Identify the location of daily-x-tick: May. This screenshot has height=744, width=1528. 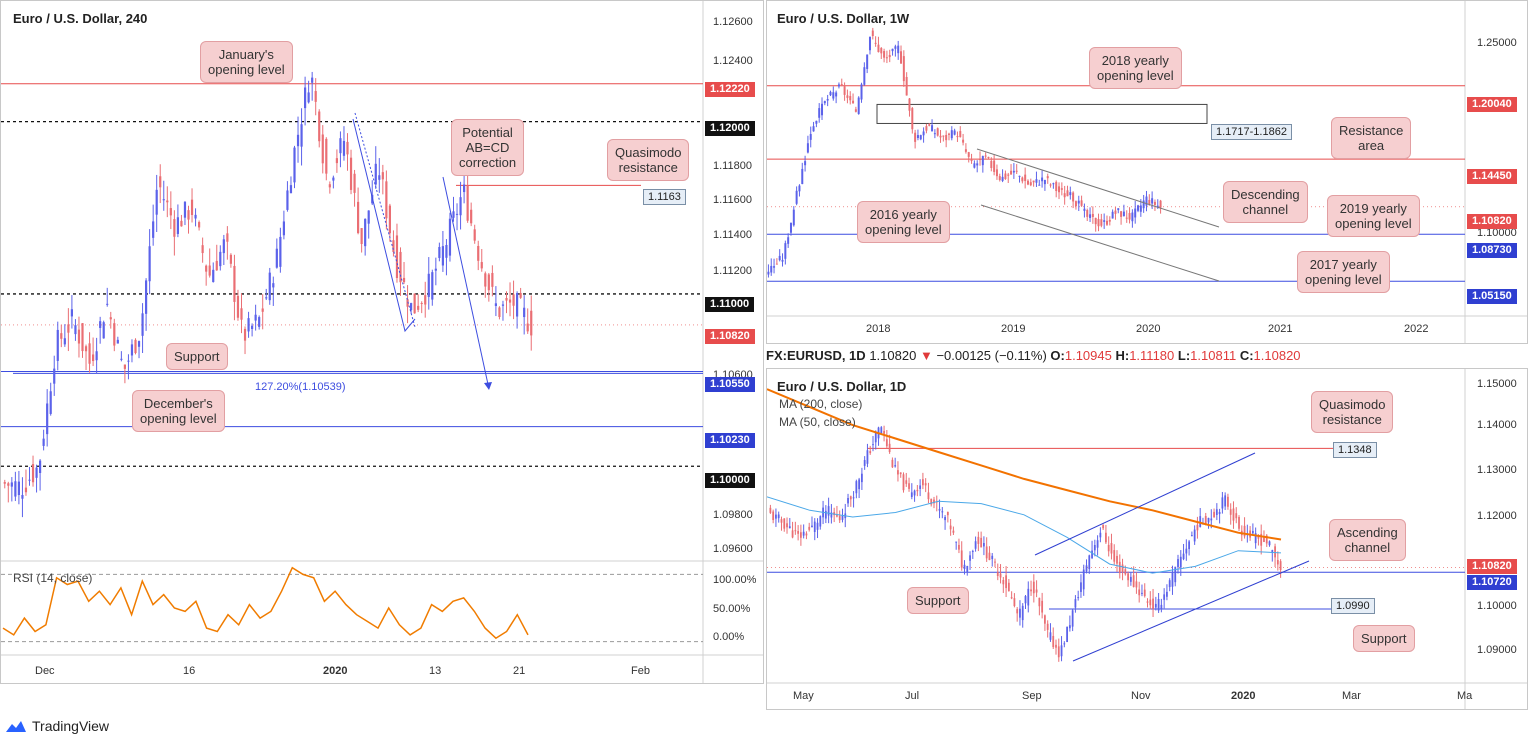
(803, 696).